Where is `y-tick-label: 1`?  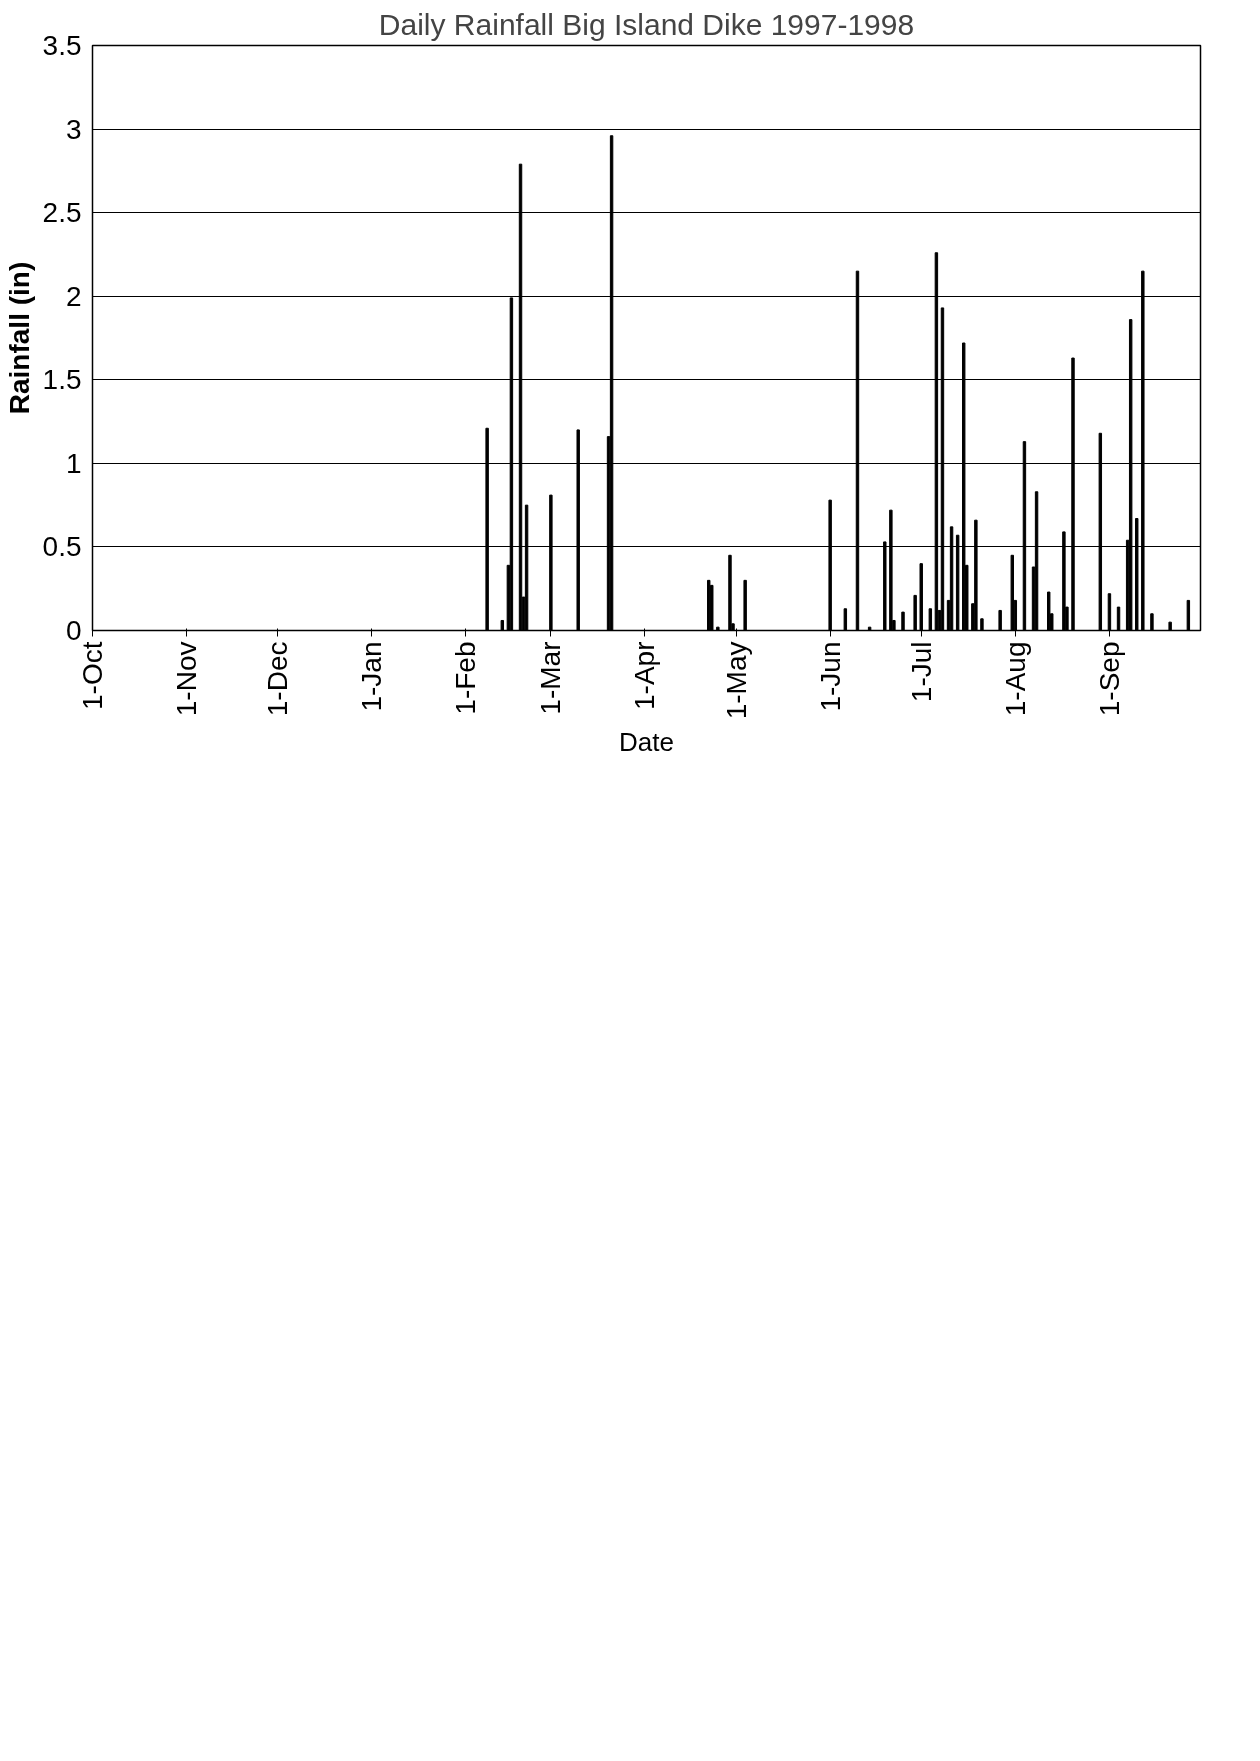
y-tick-label: 1 is located at coordinates (73, 463).